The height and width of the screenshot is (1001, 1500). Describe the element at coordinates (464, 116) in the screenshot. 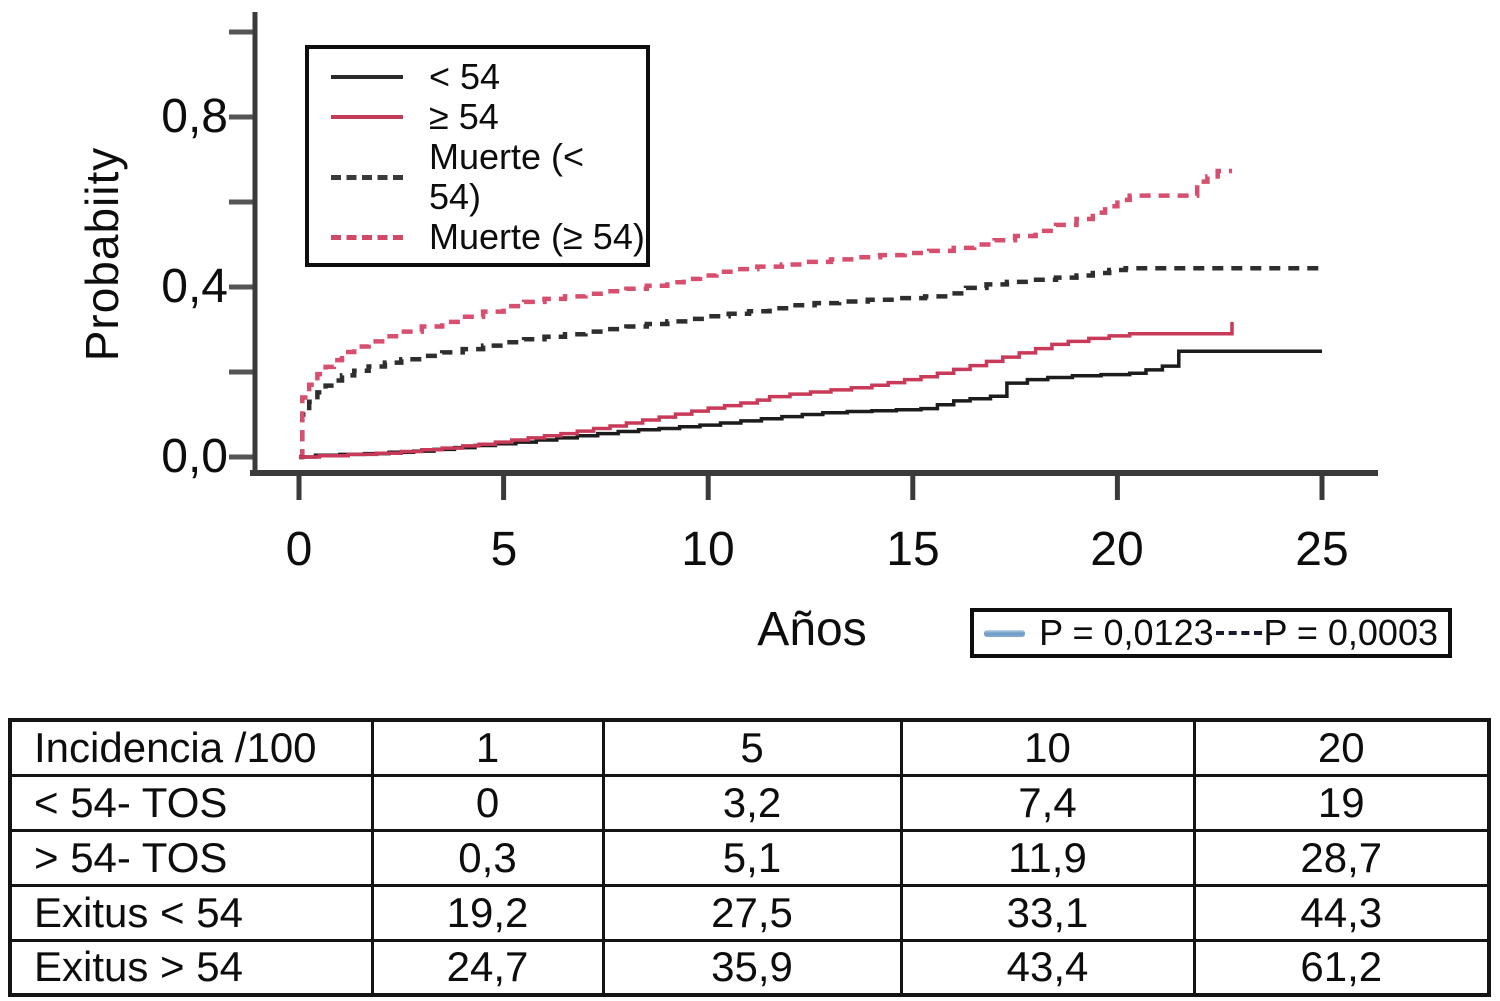

I see `legend-label: ≥ 54` at that location.